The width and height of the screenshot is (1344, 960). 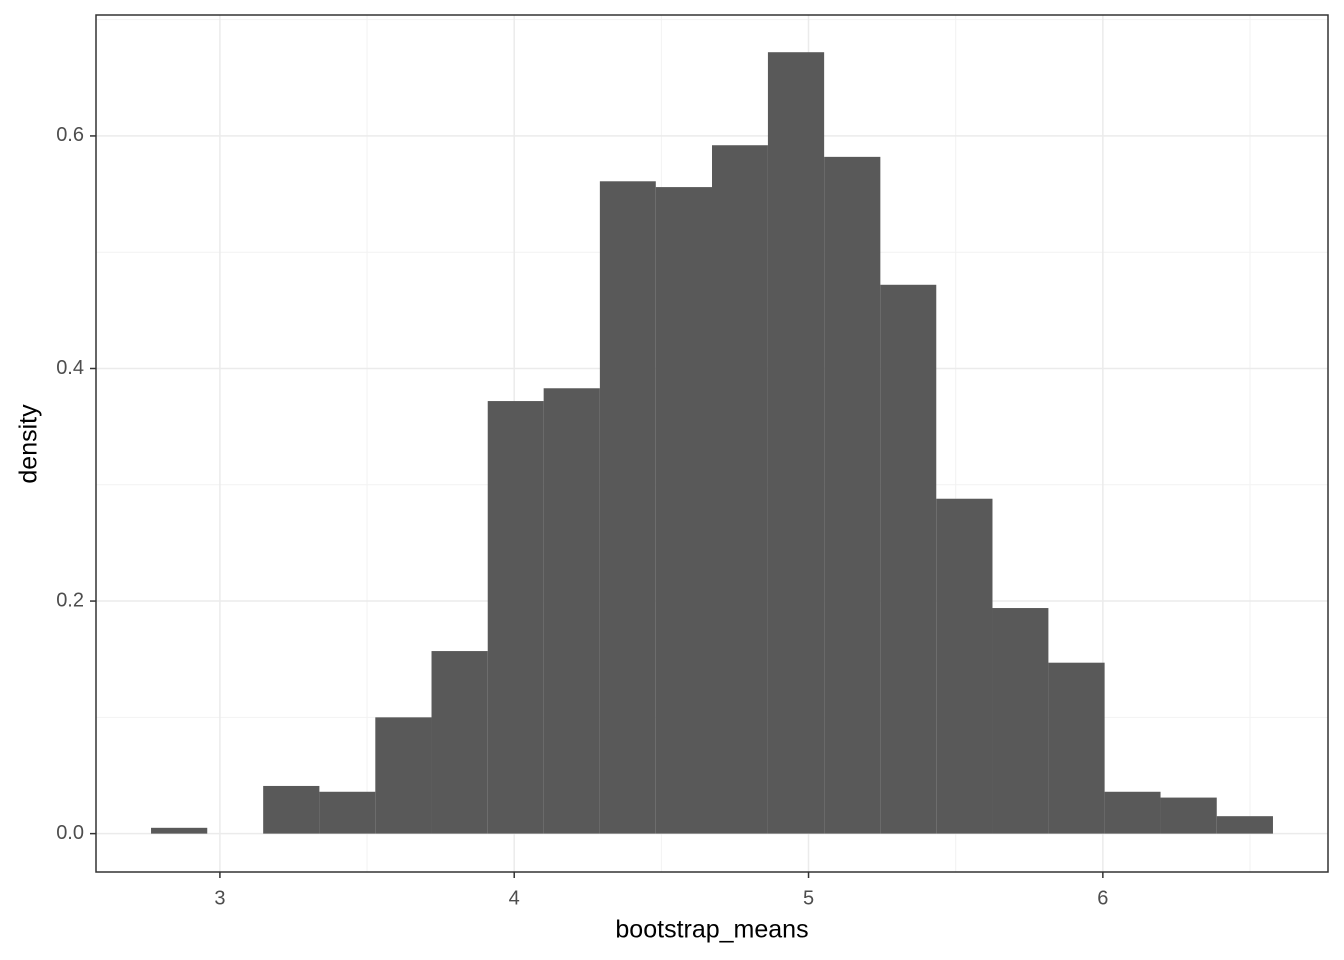 I want to click on y-axis-title: density, so click(x=29, y=444).